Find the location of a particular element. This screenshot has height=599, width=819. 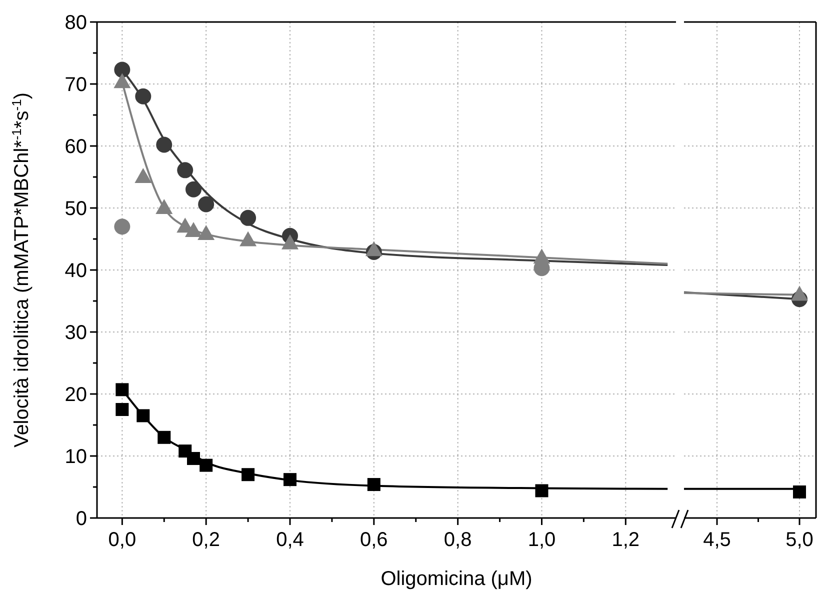

x-tick-label: 0,0 is located at coordinates (122, 540).